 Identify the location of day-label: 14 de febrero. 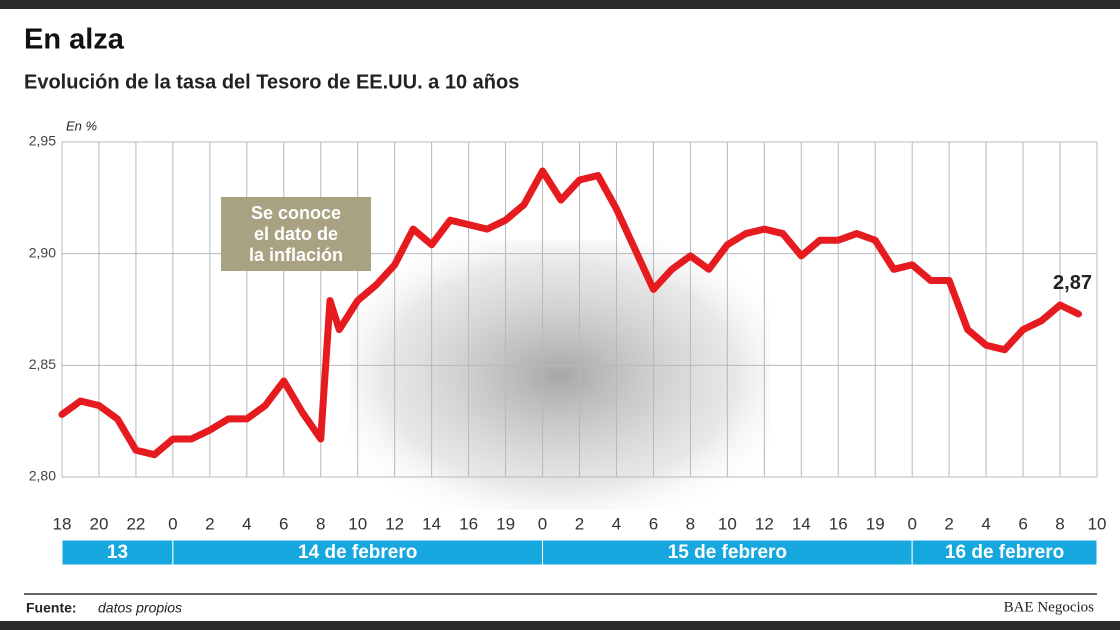
(357, 552).